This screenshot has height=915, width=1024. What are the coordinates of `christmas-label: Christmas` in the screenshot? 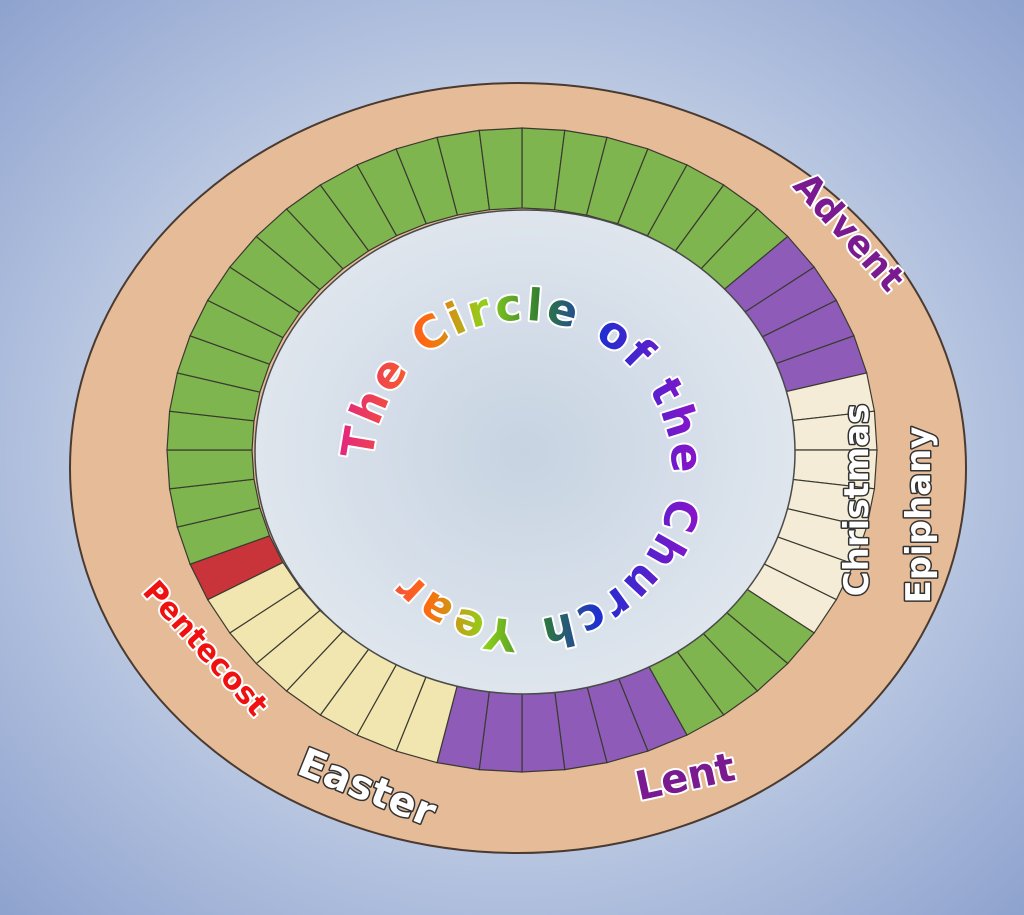 It's located at (857, 500).